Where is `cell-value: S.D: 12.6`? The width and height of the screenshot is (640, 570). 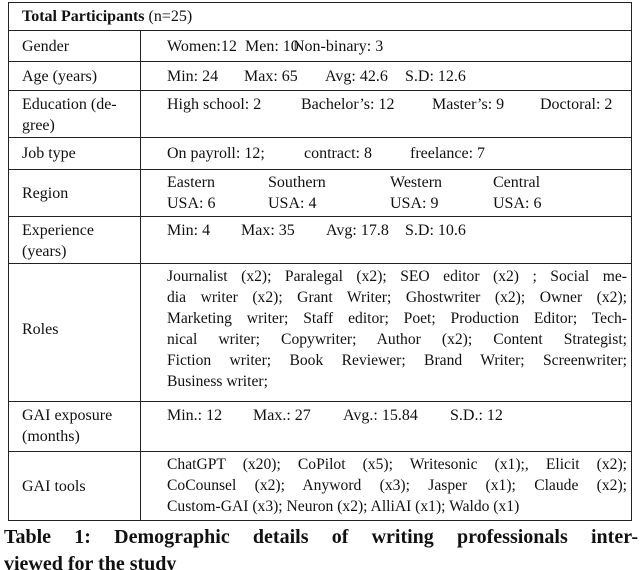
cell-value: S.D: 12.6 is located at coordinates (435, 76).